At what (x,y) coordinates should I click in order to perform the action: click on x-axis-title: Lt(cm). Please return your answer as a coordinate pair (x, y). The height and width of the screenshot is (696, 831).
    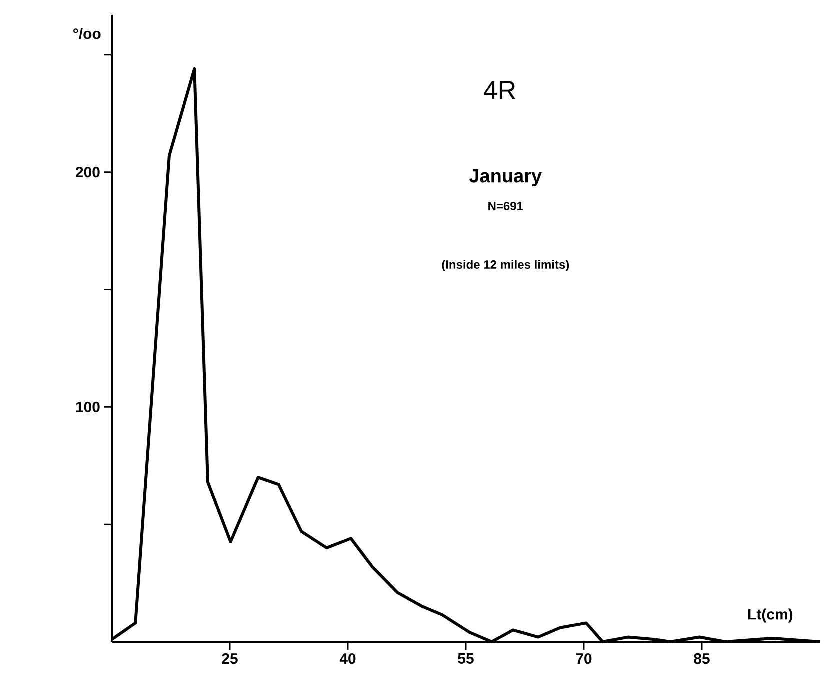
    Looking at the image, I should click on (770, 615).